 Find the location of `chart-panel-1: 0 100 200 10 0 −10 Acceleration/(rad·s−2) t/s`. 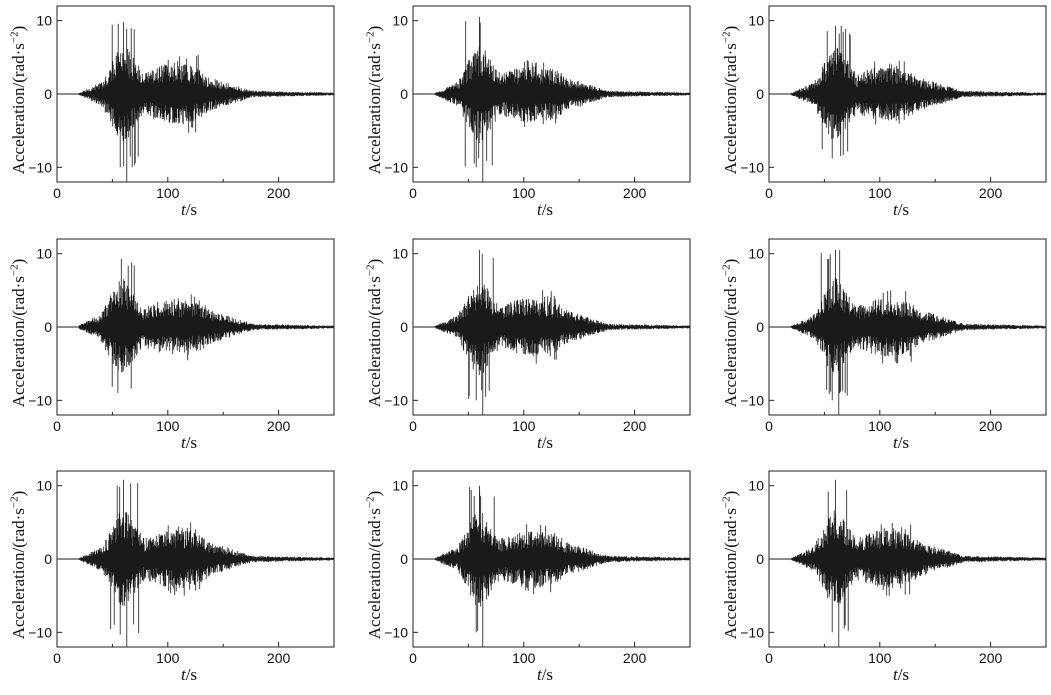

chart-panel-1: 0 100 200 10 0 −10 Acceleration/(rad·s−2) t/s is located at coordinates (175, 115).